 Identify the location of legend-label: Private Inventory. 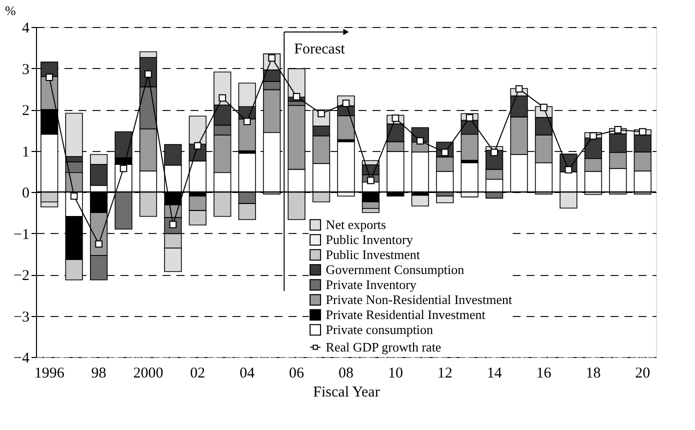
(371, 284).